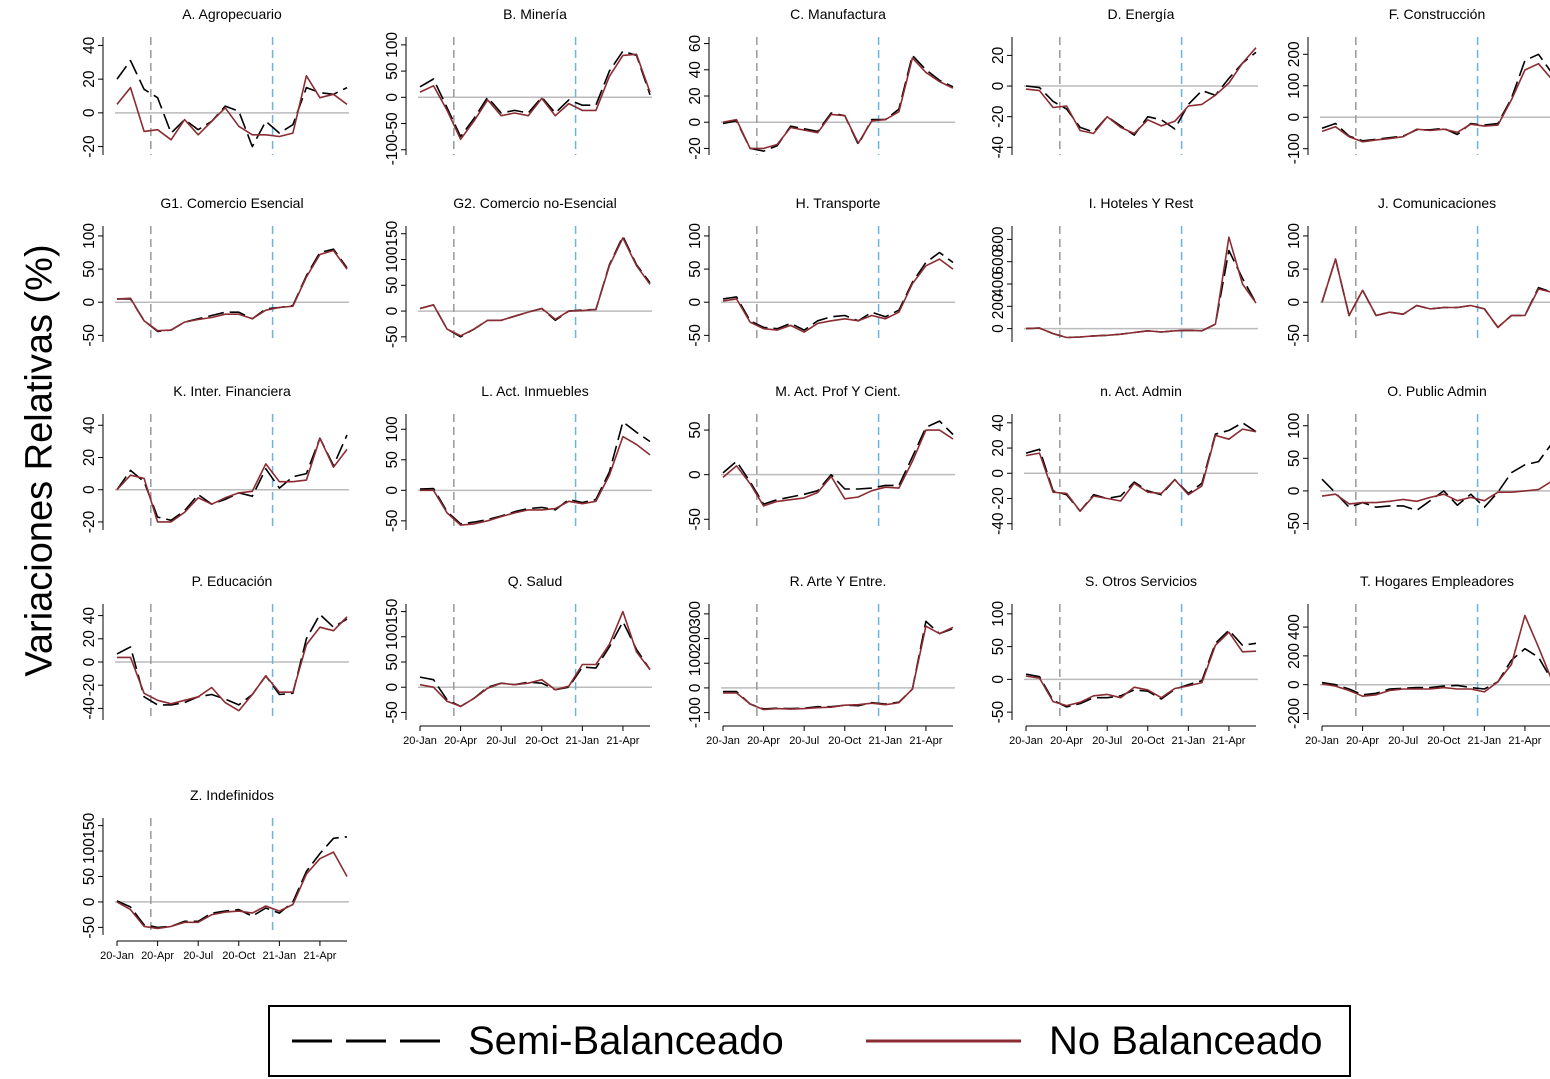 Image resolution: width=1550 pixels, height=1079 pixels. I want to click on legend-item-semi-balanceado: Semi-Balanceado, so click(538, 1041).